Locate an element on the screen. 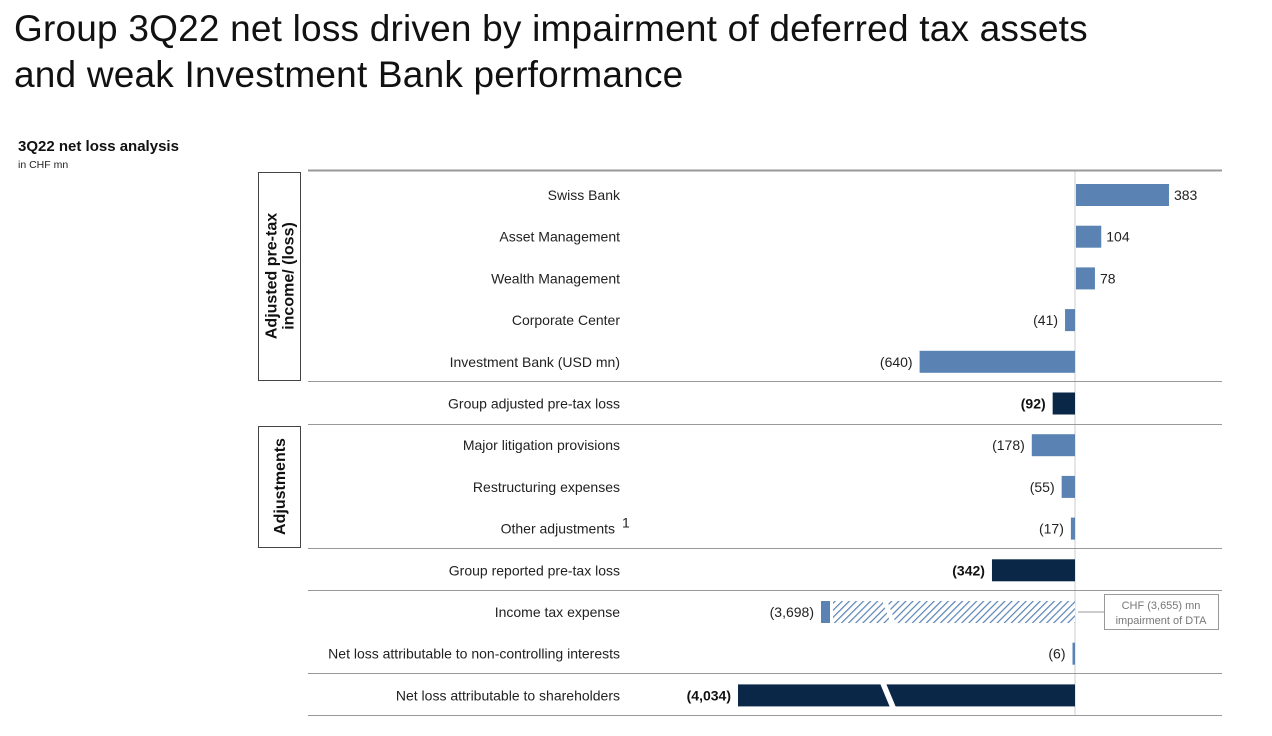 The image size is (1272, 736). bar-net-loss-attributable-to-shareholders is located at coordinates (906, 695).